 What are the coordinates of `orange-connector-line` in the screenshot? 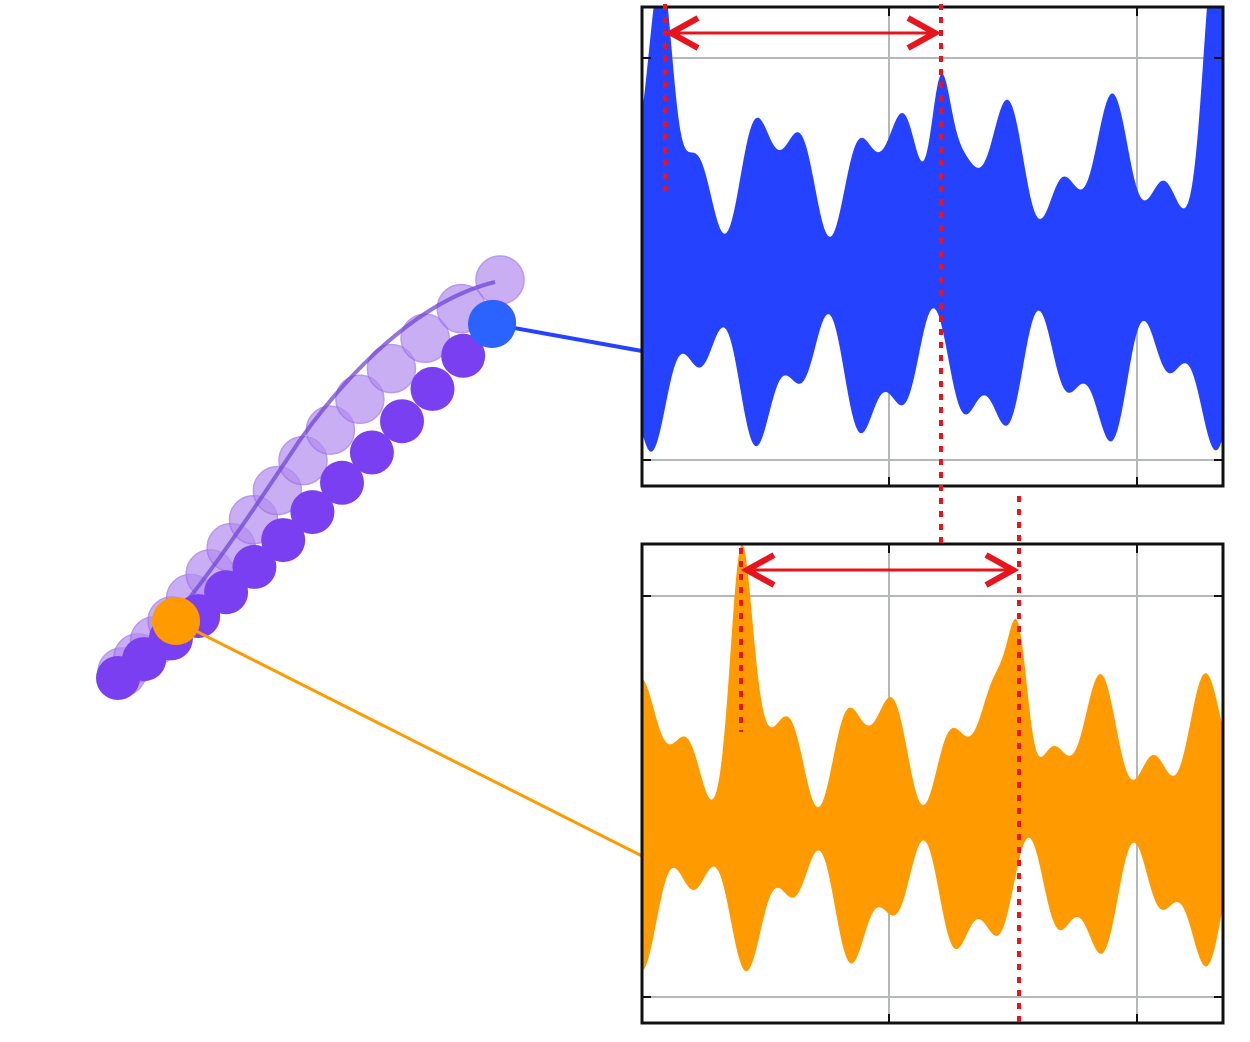 It's located at (409, 738).